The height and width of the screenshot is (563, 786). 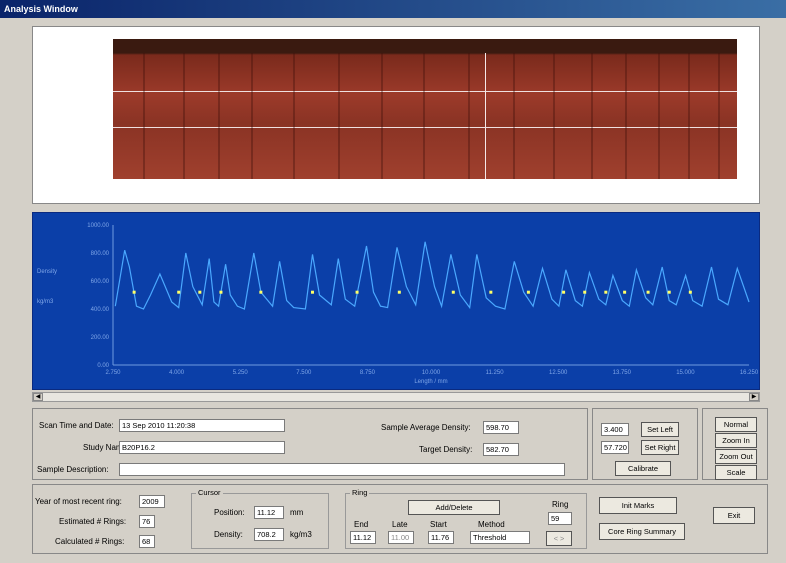 What do you see at coordinates (500, 537) in the screenshot?
I see `method-field: Threshold` at bounding box center [500, 537].